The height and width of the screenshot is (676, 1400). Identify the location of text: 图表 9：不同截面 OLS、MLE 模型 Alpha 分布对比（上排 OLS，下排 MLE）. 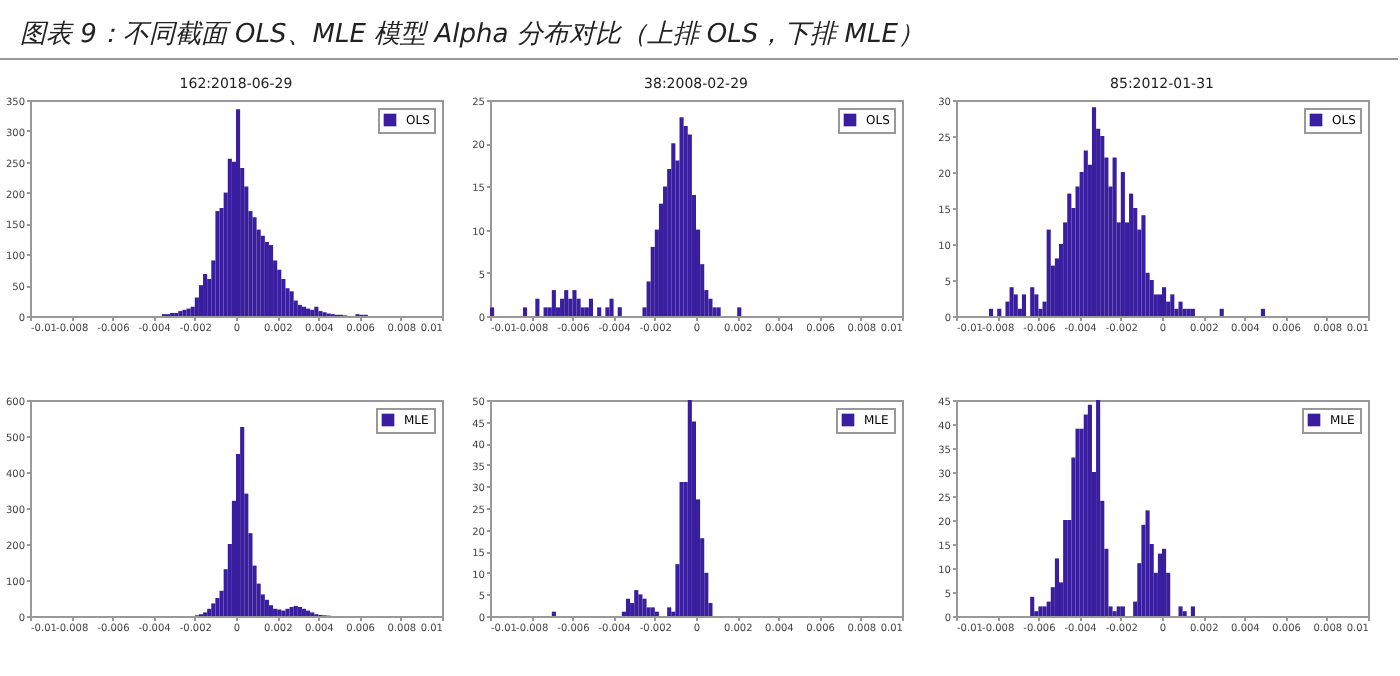
(699, 30).